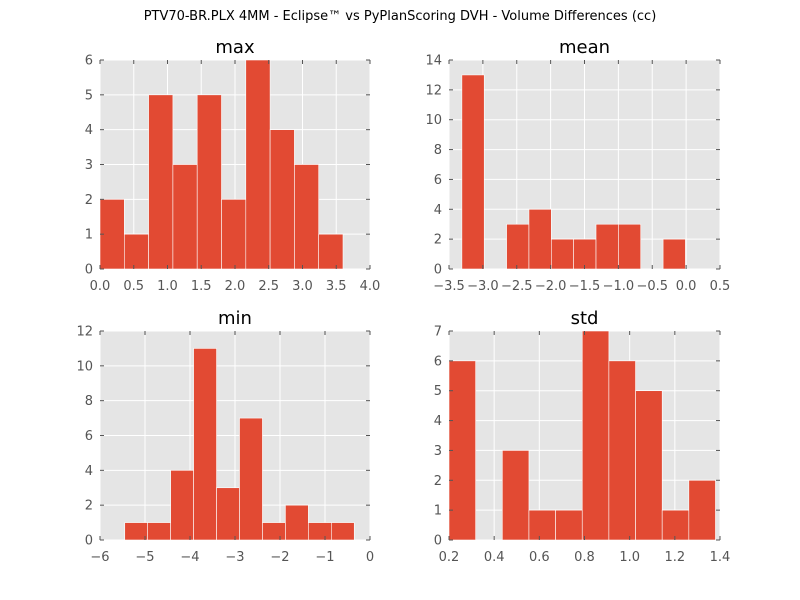  What do you see at coordinates (483, 286) in the screenshot?
I see `x-tick-label: −3.0` at bounding box center [483, 286].